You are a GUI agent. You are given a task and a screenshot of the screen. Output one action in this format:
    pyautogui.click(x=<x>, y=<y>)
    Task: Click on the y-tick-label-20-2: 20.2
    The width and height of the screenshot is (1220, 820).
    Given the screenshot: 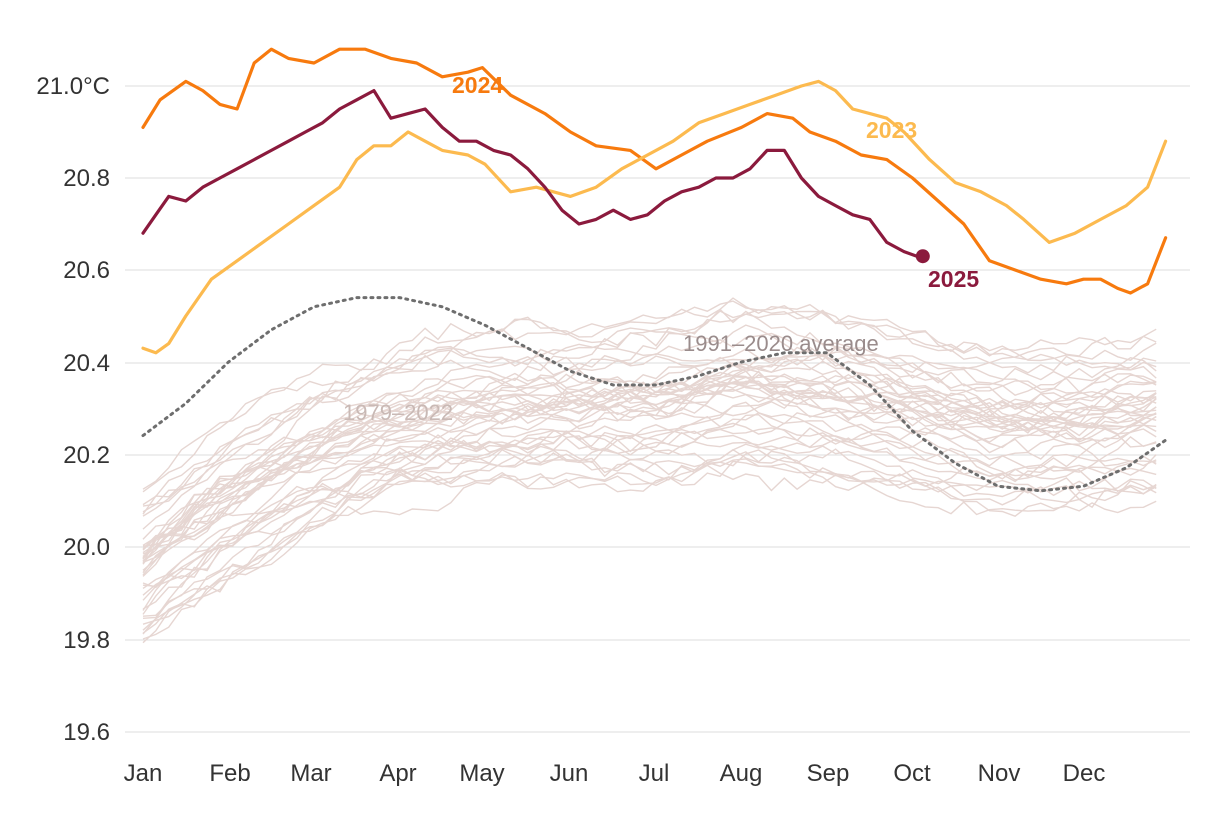 What is the action you would take?
    pyautogui.click(x=86, y=455)
    